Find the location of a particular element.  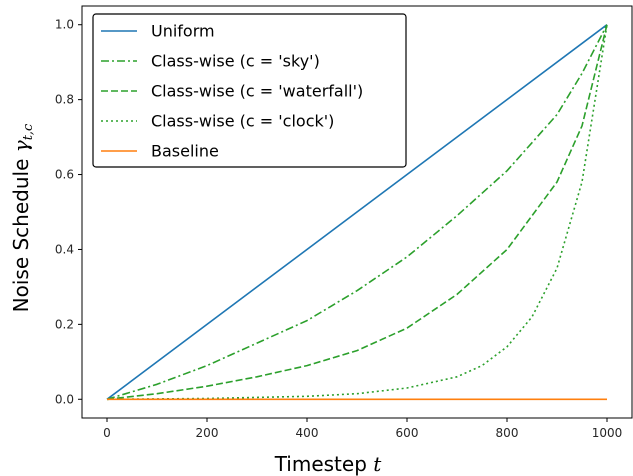

y-tick-label: 0.0 is located at coordinates (64, 399).